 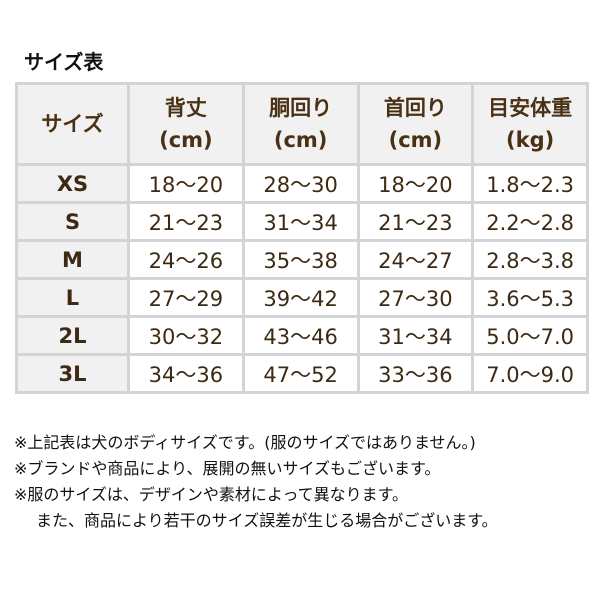 I want to click on header-label: 胴回り, so click(x=301, y=108).